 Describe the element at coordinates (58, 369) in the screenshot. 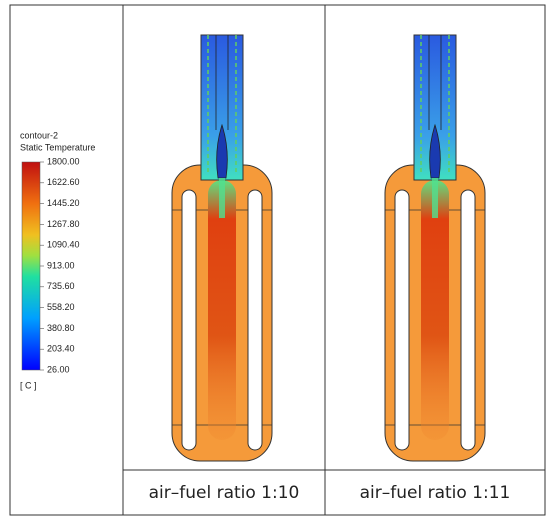

I see `colorbar-label: 26.00` at that location.